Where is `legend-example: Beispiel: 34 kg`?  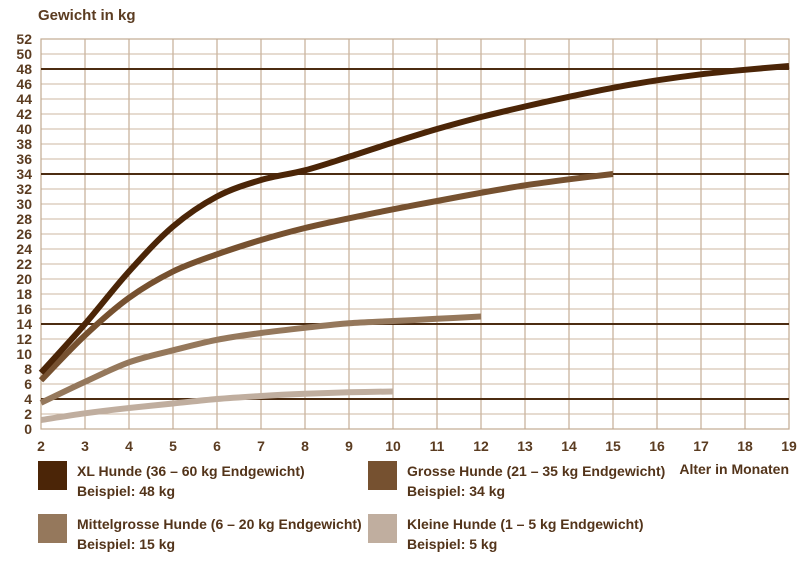
legend-example: Beispiel: 34 kg is located at coordinates (456, 491).